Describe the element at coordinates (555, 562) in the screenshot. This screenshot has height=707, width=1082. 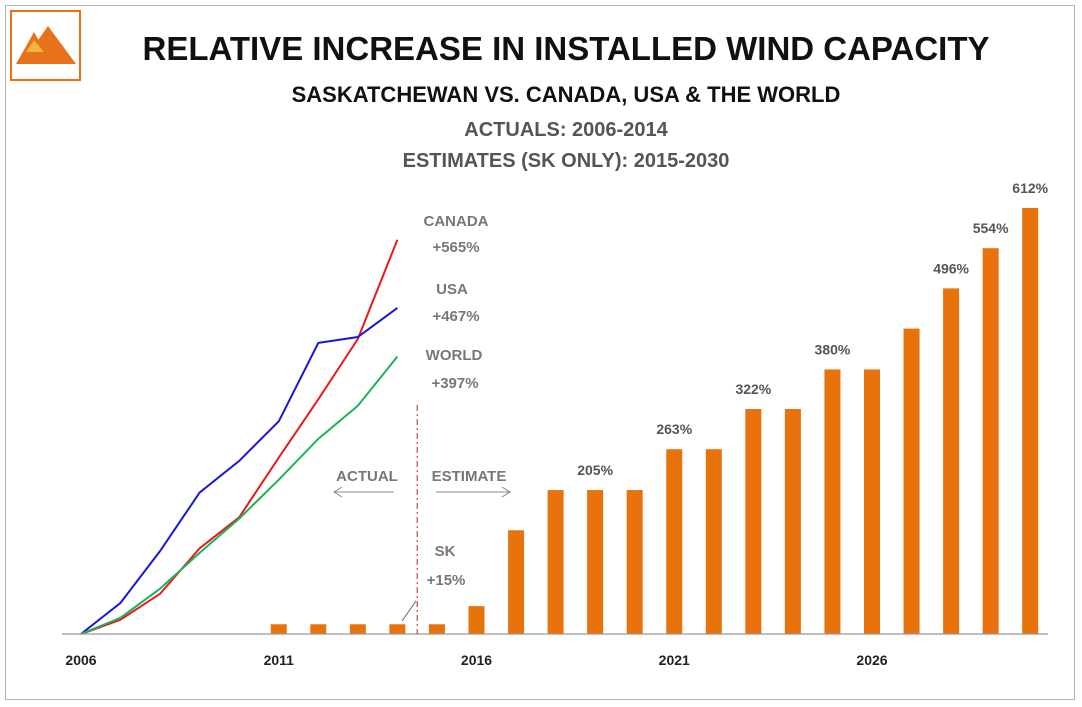
I see `sk-bar-2018` at that location.